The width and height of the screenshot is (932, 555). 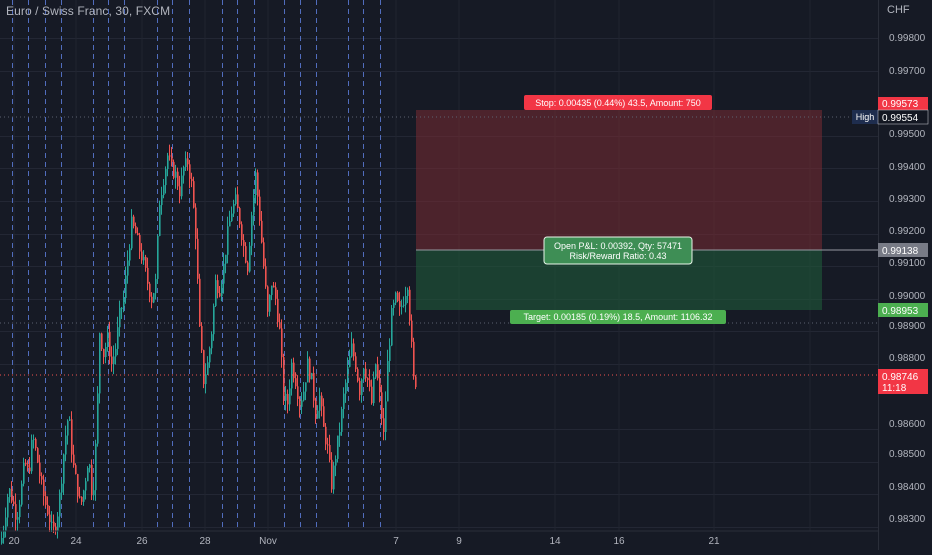 I want to click on time-tick: 24, so click(x=76, y=541).